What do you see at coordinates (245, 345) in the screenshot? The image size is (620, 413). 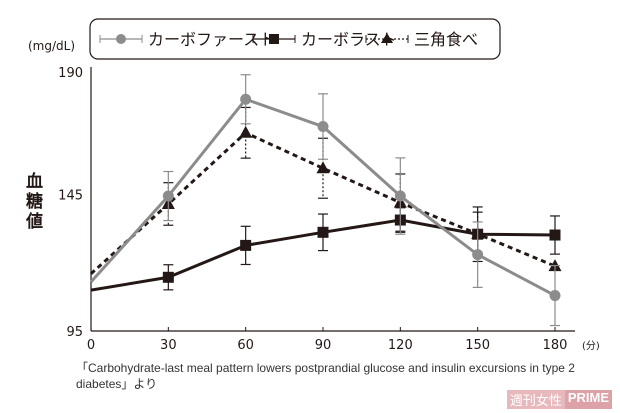 I see `x-tick-label: 60` at bounding box center [245, 345].